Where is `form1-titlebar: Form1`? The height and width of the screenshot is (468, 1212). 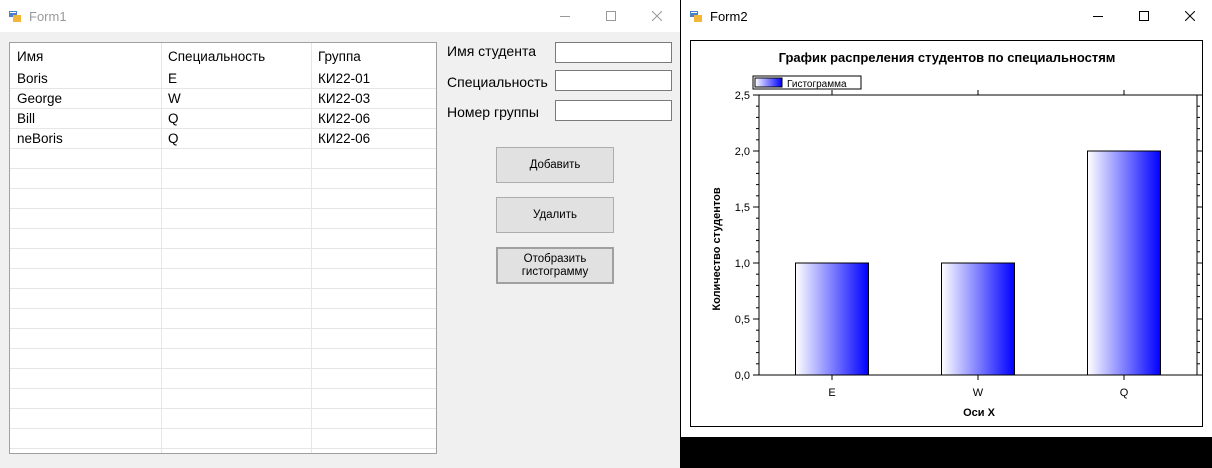 form1-titlebar: Form1 is located at coordinates (340, 16).